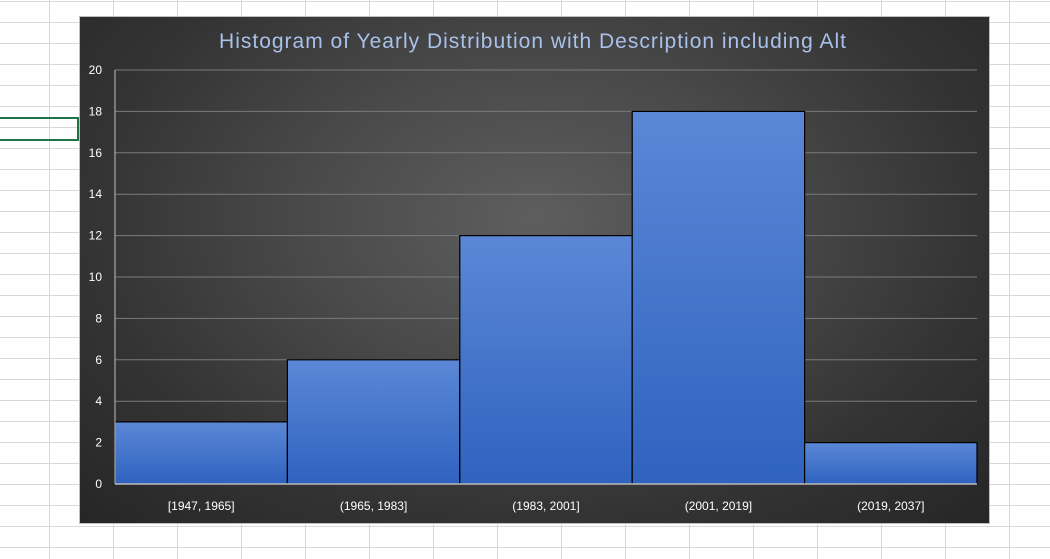 The height and width of the screenshot is (559, 1050). What do you see at coordinates (373, 506) in the screenshot?
I see `x-tick-label: (1965, 1983]` at bounding box center [373, 506].